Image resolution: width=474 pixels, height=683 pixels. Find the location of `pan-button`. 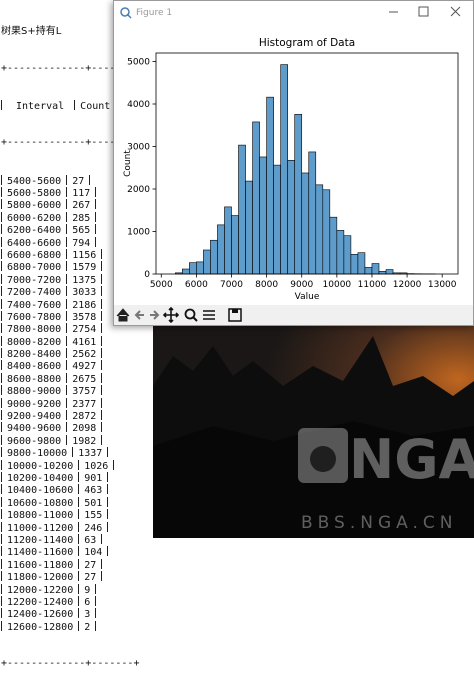

pan-button is located at coordinates (171, 315).